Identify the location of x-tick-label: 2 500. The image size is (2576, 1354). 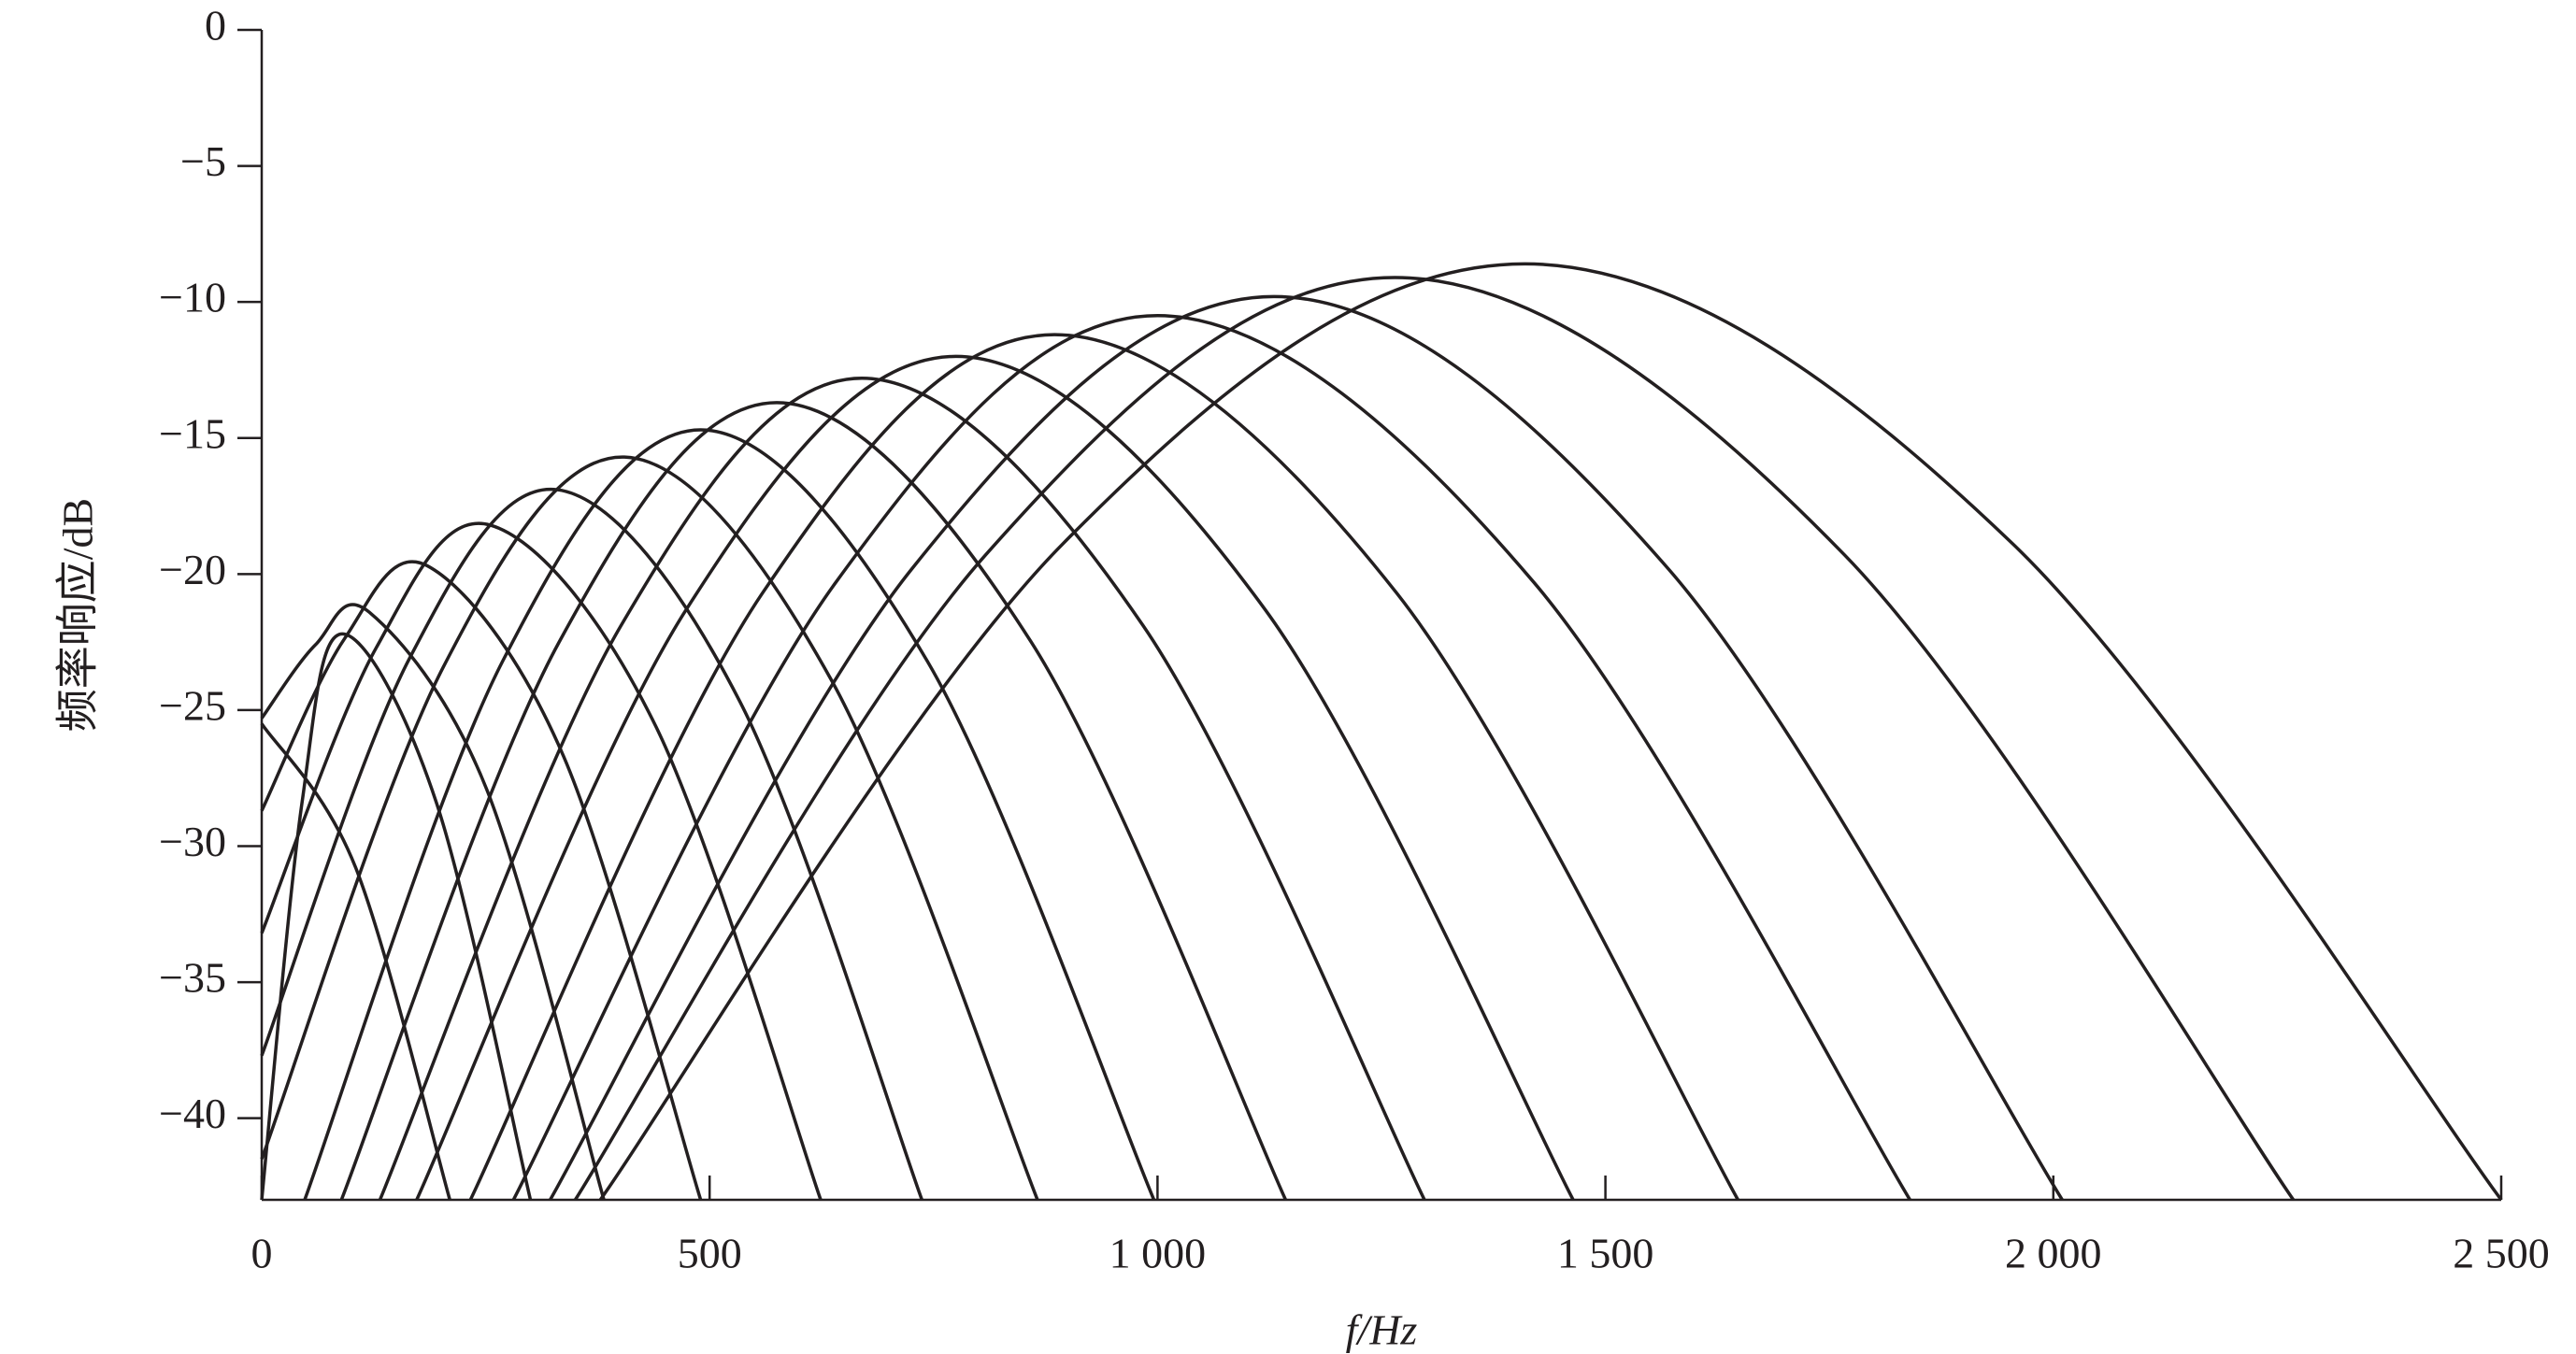
(2501, 1253).